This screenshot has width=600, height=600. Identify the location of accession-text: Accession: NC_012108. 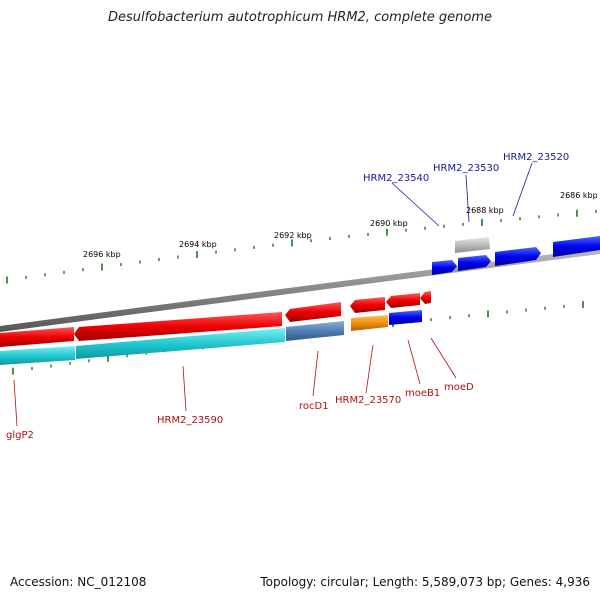
(78, 582).